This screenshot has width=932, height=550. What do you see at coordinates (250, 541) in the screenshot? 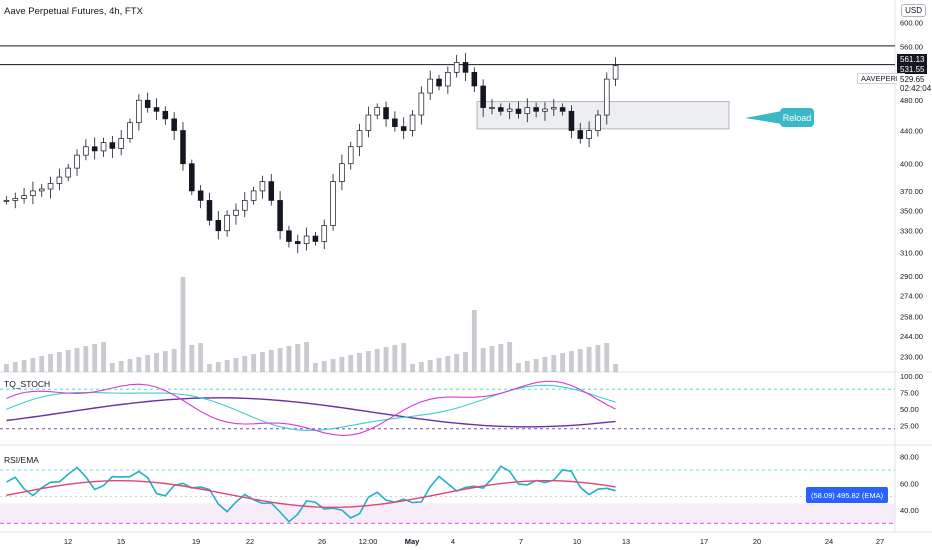
I see `time-tick-label: 22` at bounding box center [250, 541].